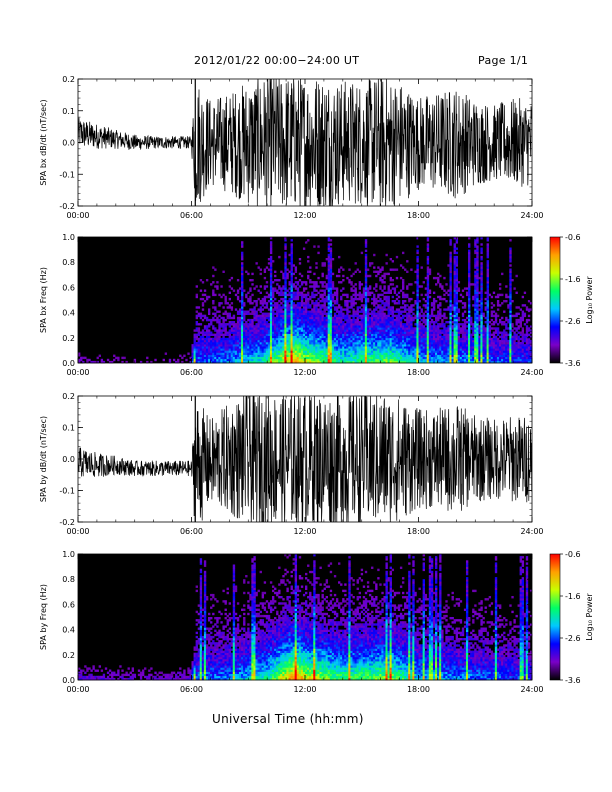  I want to click on page-indicator: Page 1/1, so click(503, 60).